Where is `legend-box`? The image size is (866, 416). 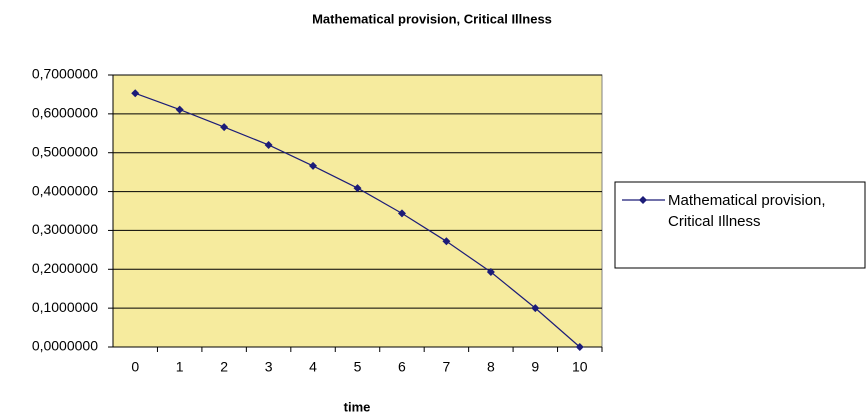 legend-box is located at coordinates (740, 225).